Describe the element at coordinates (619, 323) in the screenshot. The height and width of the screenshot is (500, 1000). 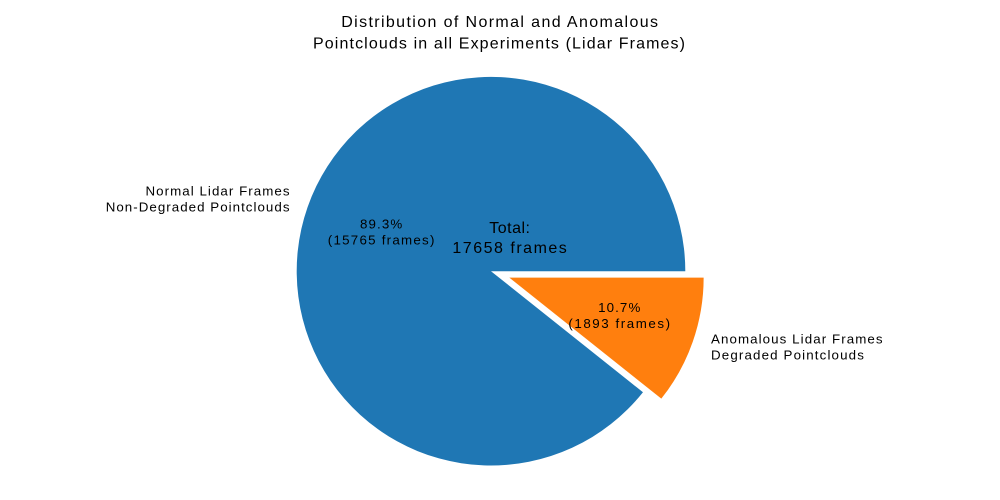
I see `svg-text: (1893 frames)` at that location.